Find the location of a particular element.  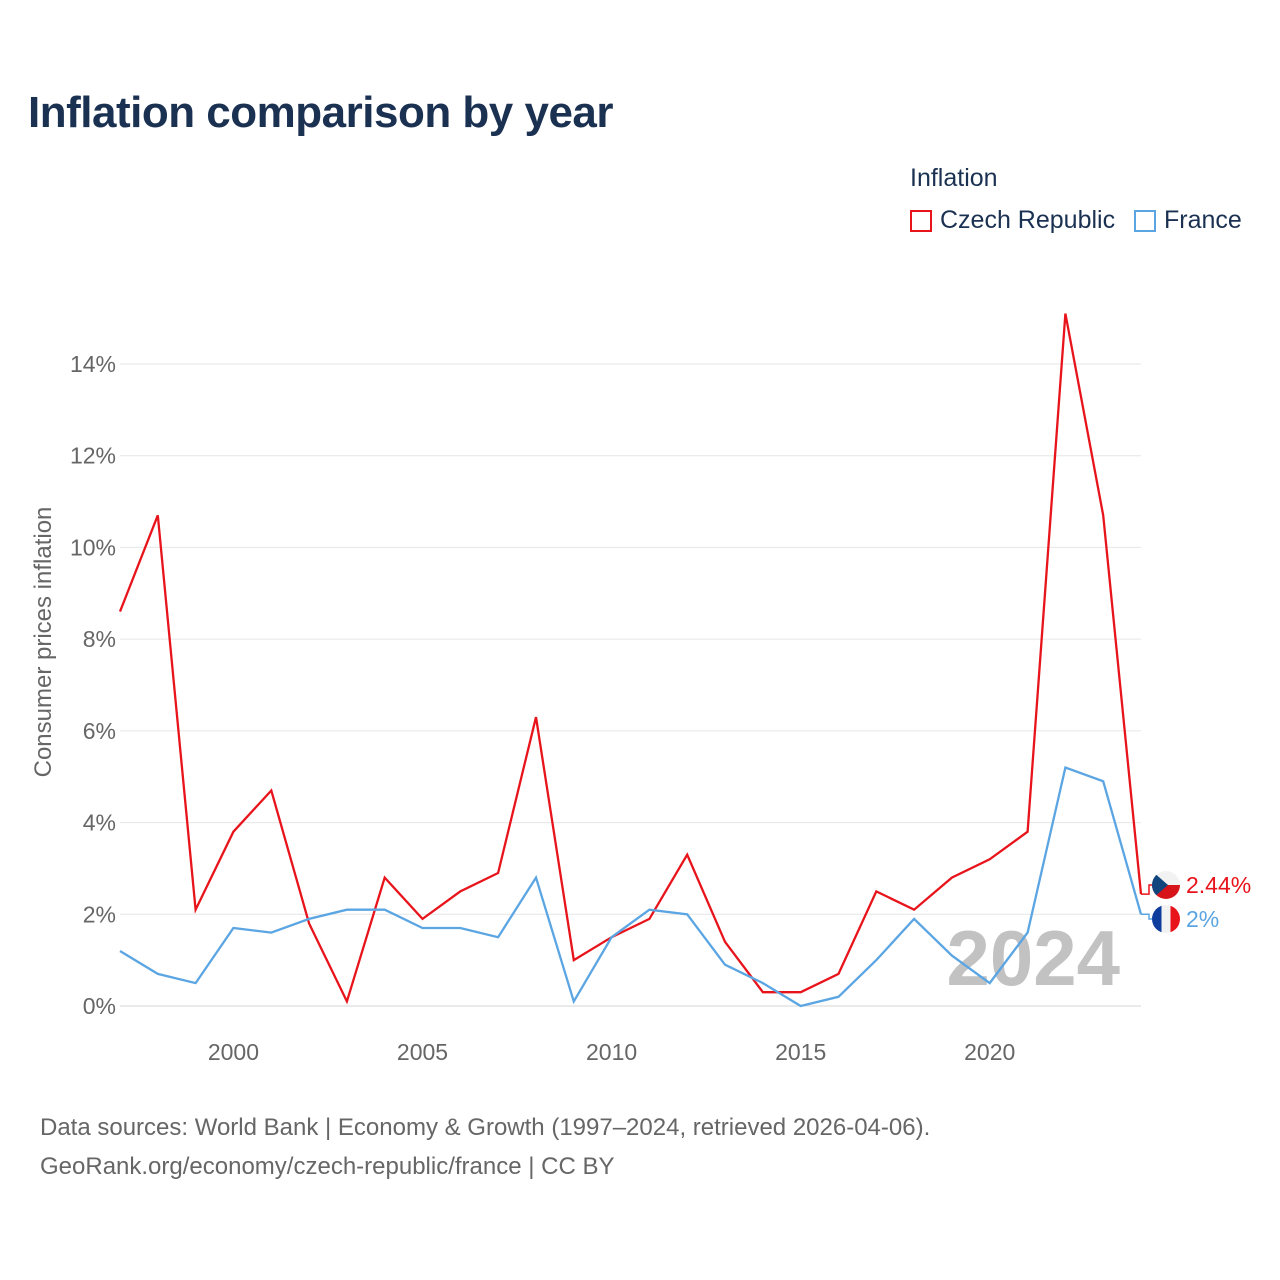

data-point-czech-republic-2017 is located at coordinates (876, 891).